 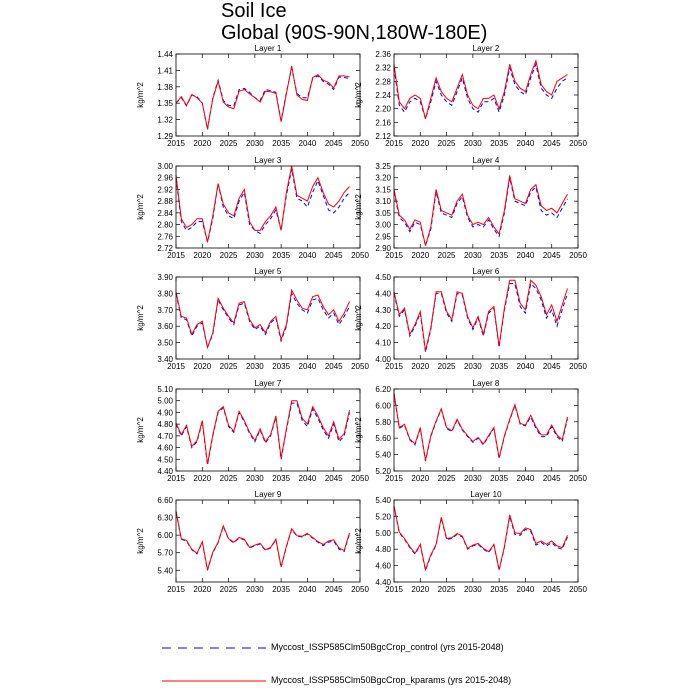 I want to click on y-tick-label: 5.20, so click(x=383, y=516).